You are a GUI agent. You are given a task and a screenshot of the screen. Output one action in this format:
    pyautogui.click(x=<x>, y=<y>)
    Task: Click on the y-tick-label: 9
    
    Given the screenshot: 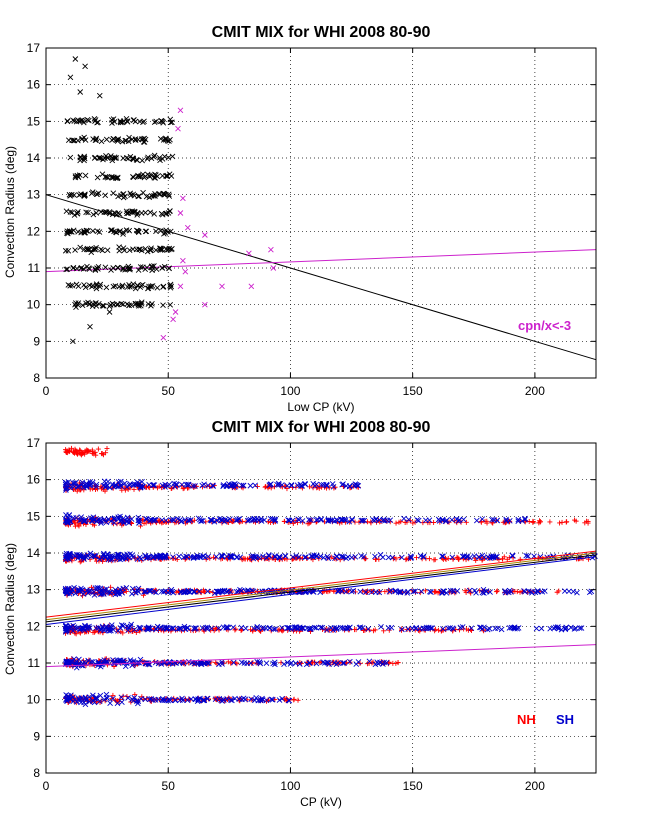 What is the action you would take?
    pyautogui.click(x=36, y=341)
    